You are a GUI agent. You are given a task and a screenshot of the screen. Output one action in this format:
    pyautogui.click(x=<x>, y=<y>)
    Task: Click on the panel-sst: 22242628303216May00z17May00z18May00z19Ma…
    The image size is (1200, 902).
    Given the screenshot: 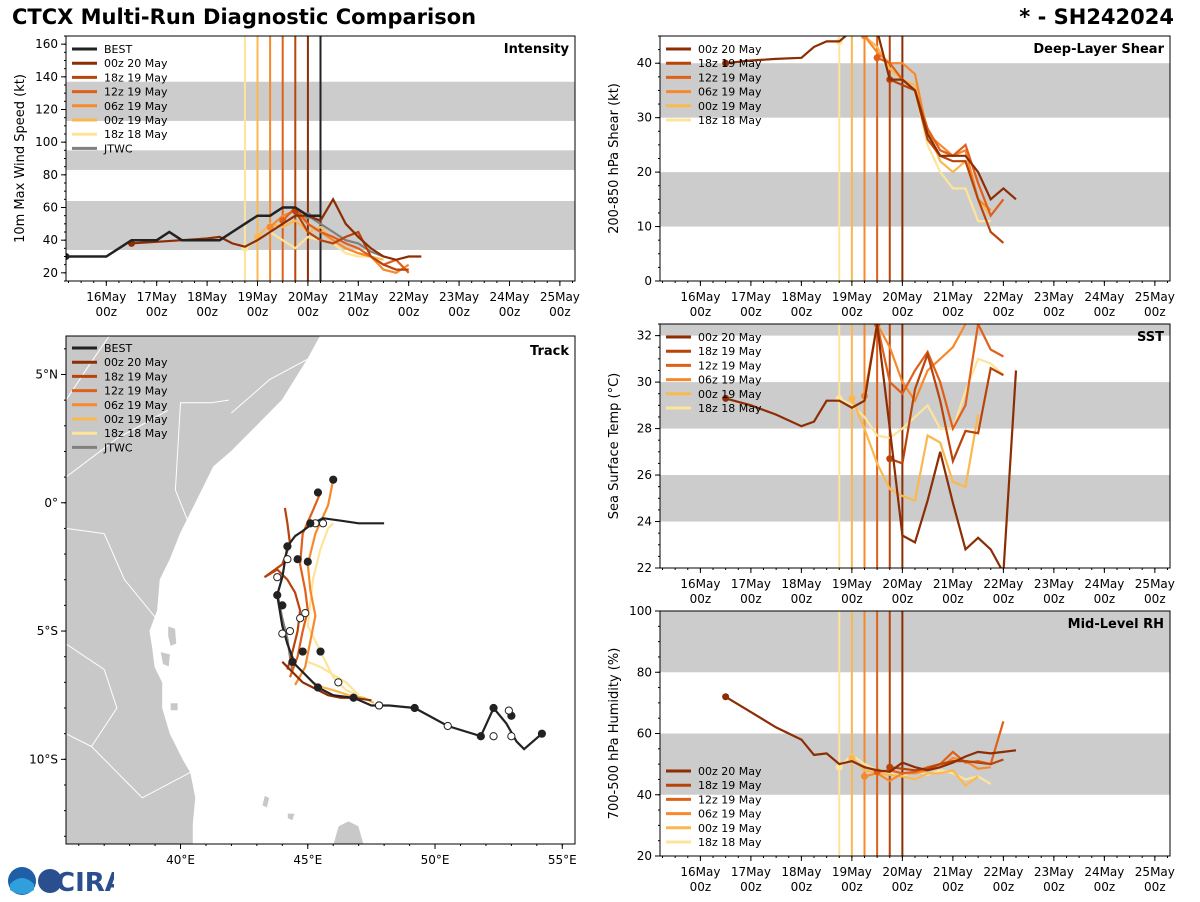 What is the action you would take?
    pyautogui.click(x=891, y=464)
    